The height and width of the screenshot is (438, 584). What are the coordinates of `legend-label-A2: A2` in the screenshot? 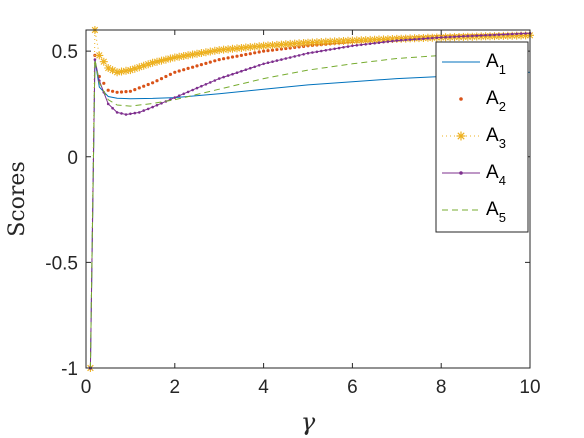 It's located at (496, 101).